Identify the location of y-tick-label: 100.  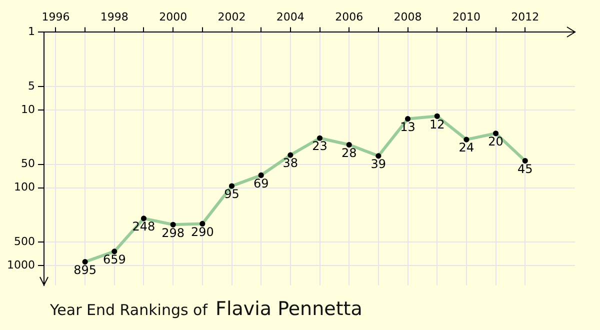
(24, 187).